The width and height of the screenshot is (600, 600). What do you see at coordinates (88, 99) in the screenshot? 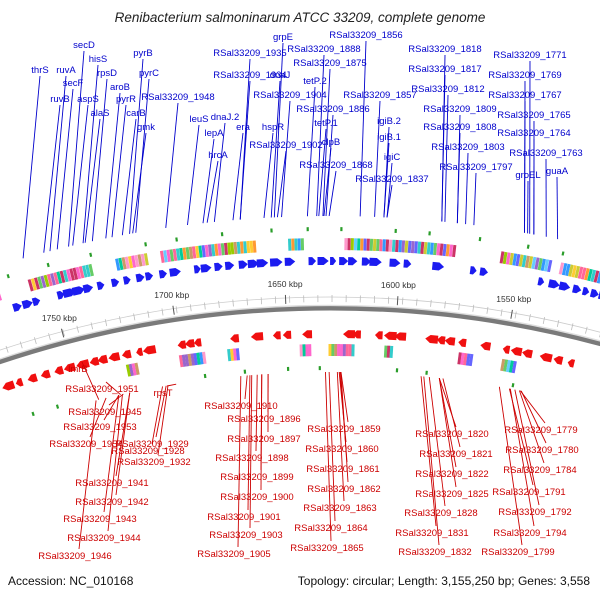
I see `top-gene-label: aspS` at bounding box center [88, 99].